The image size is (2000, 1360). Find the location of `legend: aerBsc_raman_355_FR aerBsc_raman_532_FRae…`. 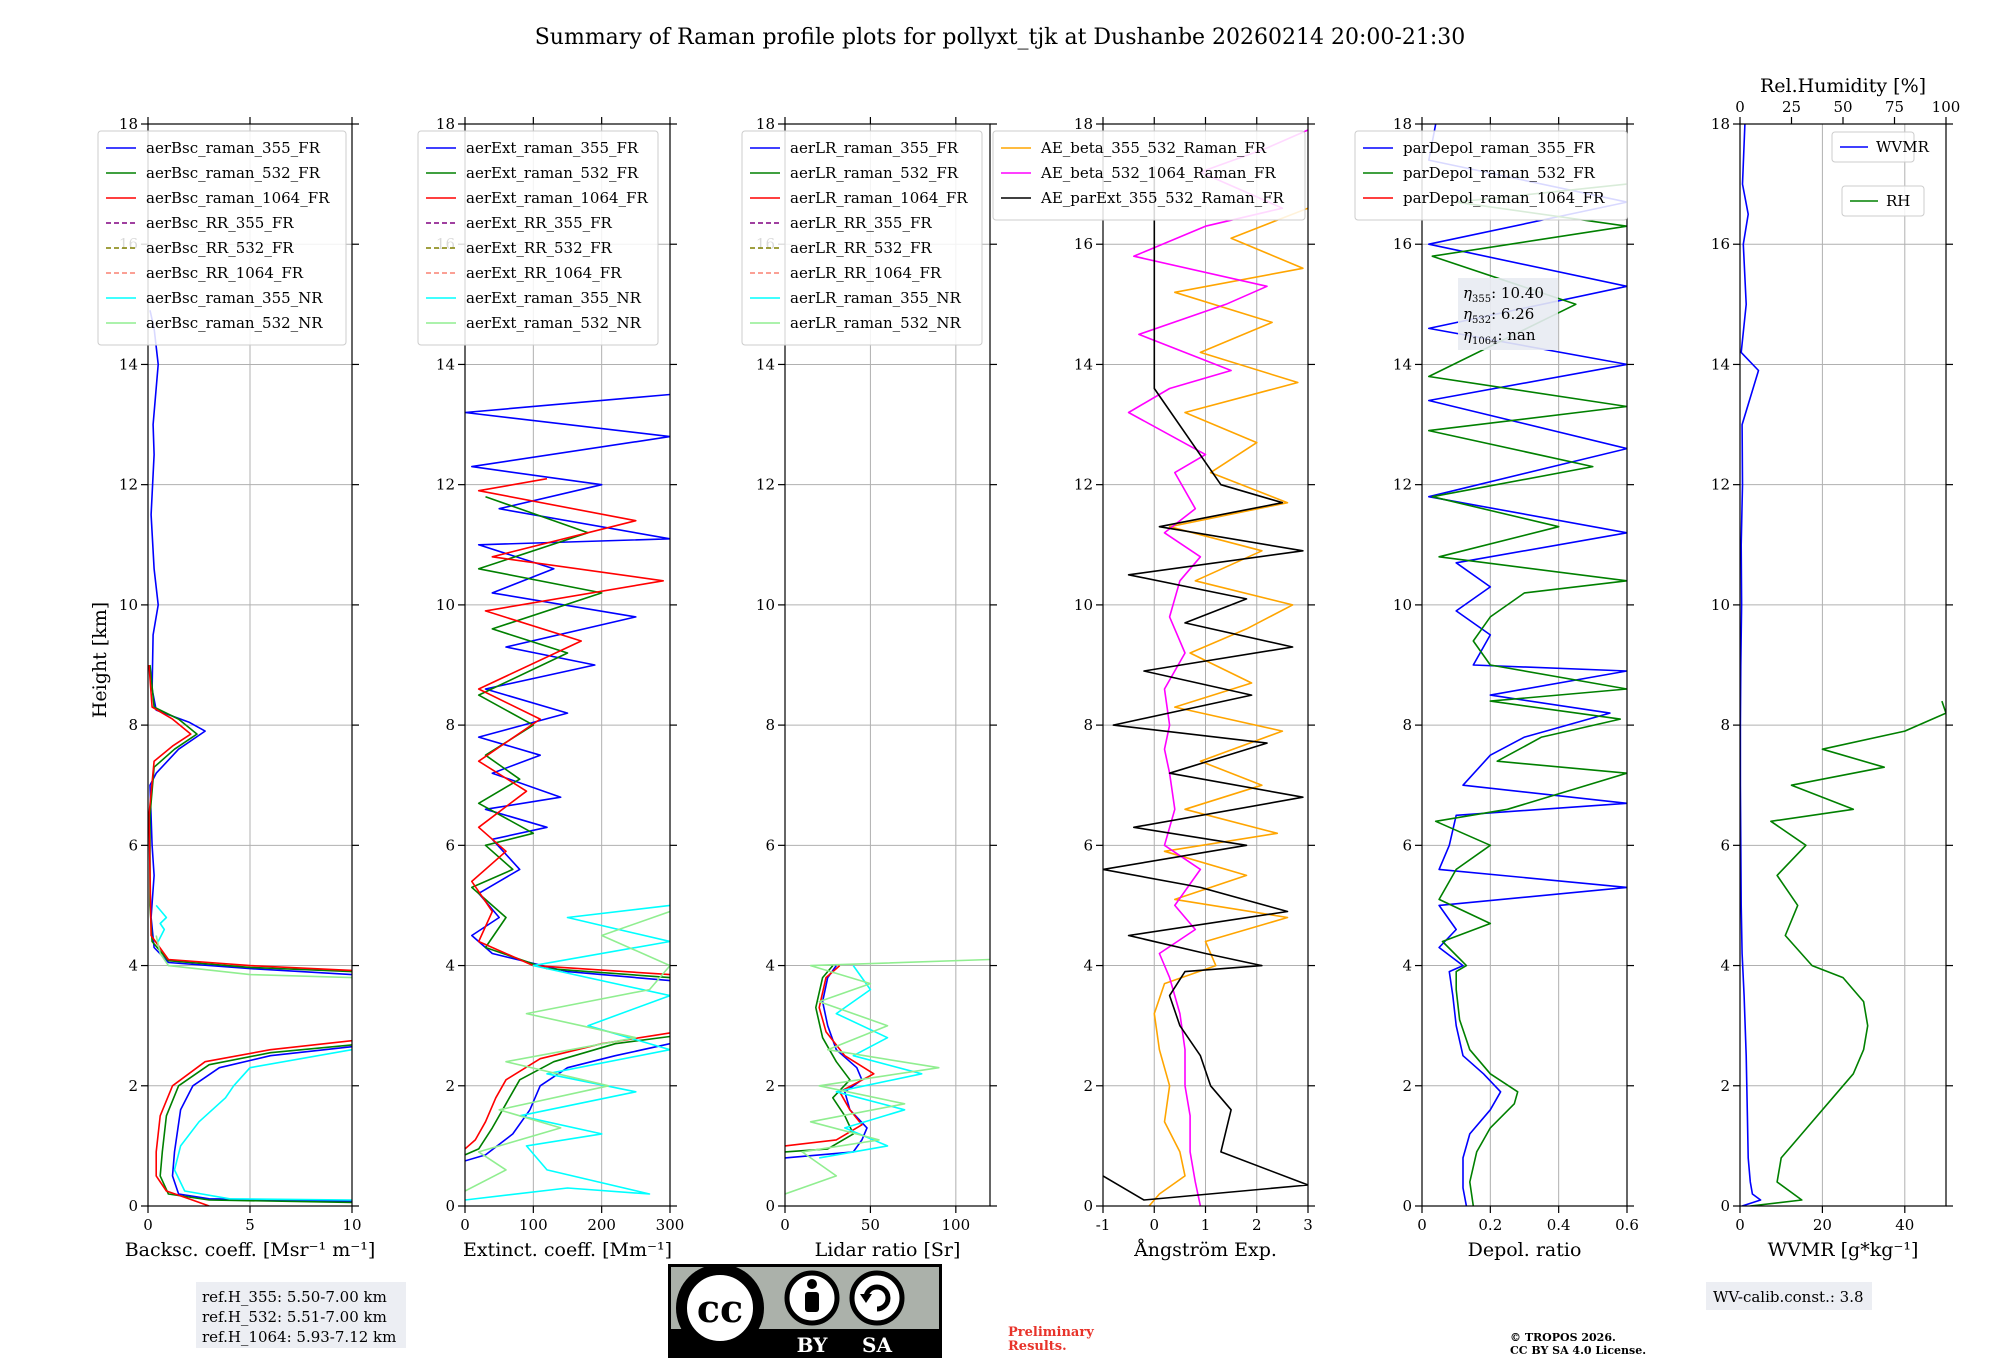

legend: aerBsc_raman_355_FR aerBsc_raman_532_FRae… is located at coordinates (222, 238).